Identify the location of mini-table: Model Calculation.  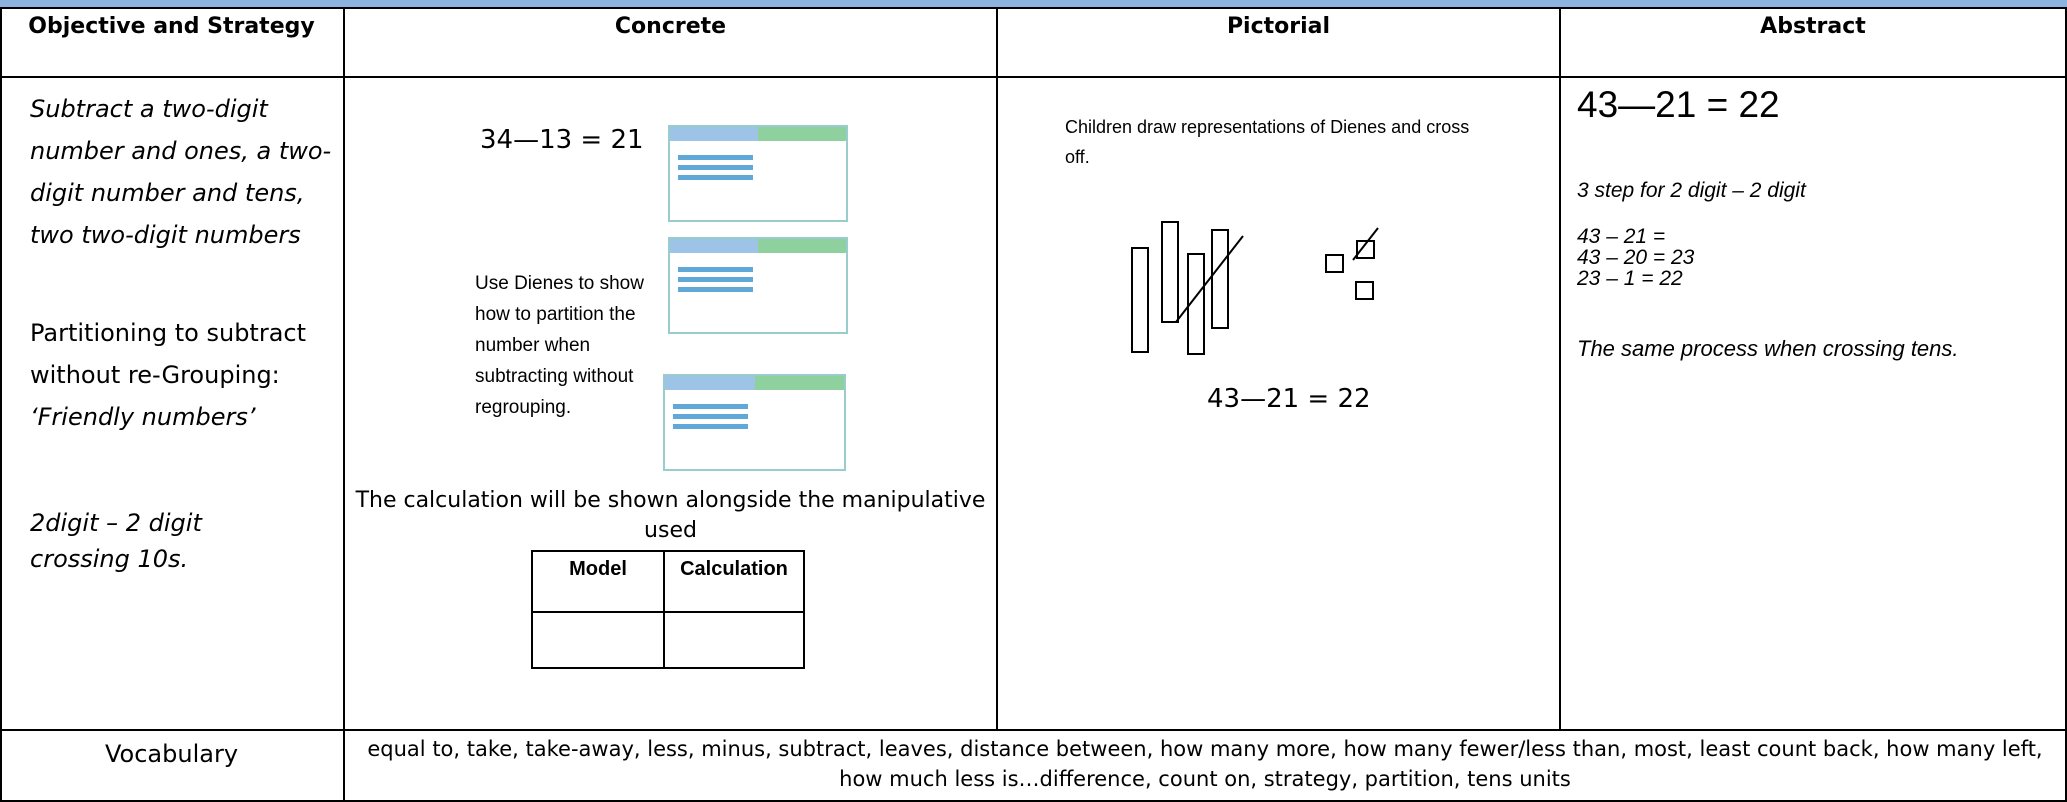
(668, 609).